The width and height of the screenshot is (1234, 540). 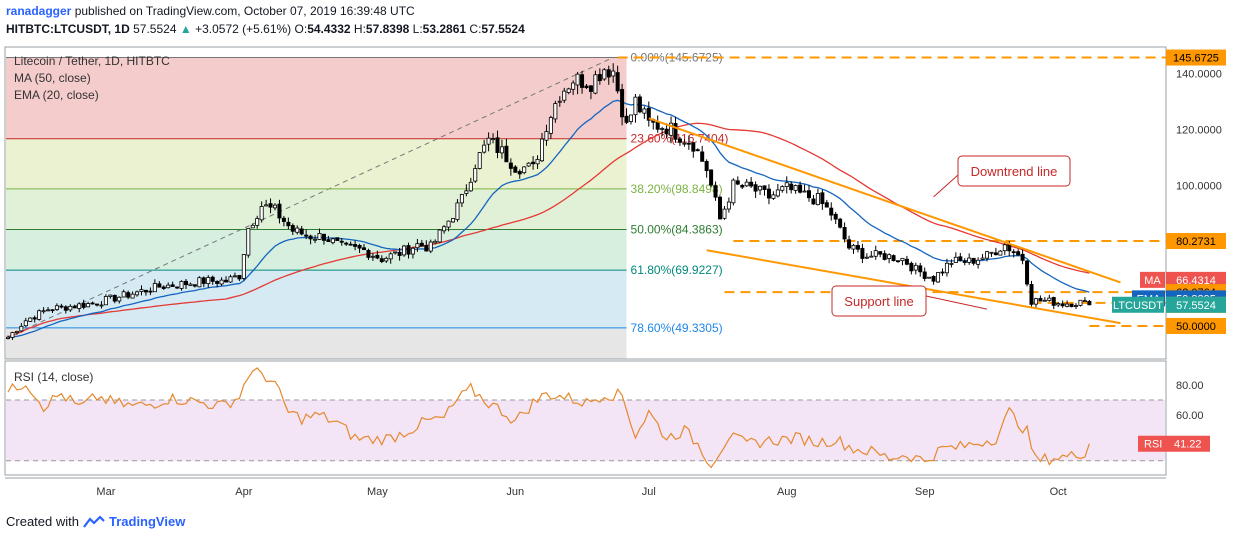 I want to click on tradingview-brand: TradingView, so click(x=147, y=521).